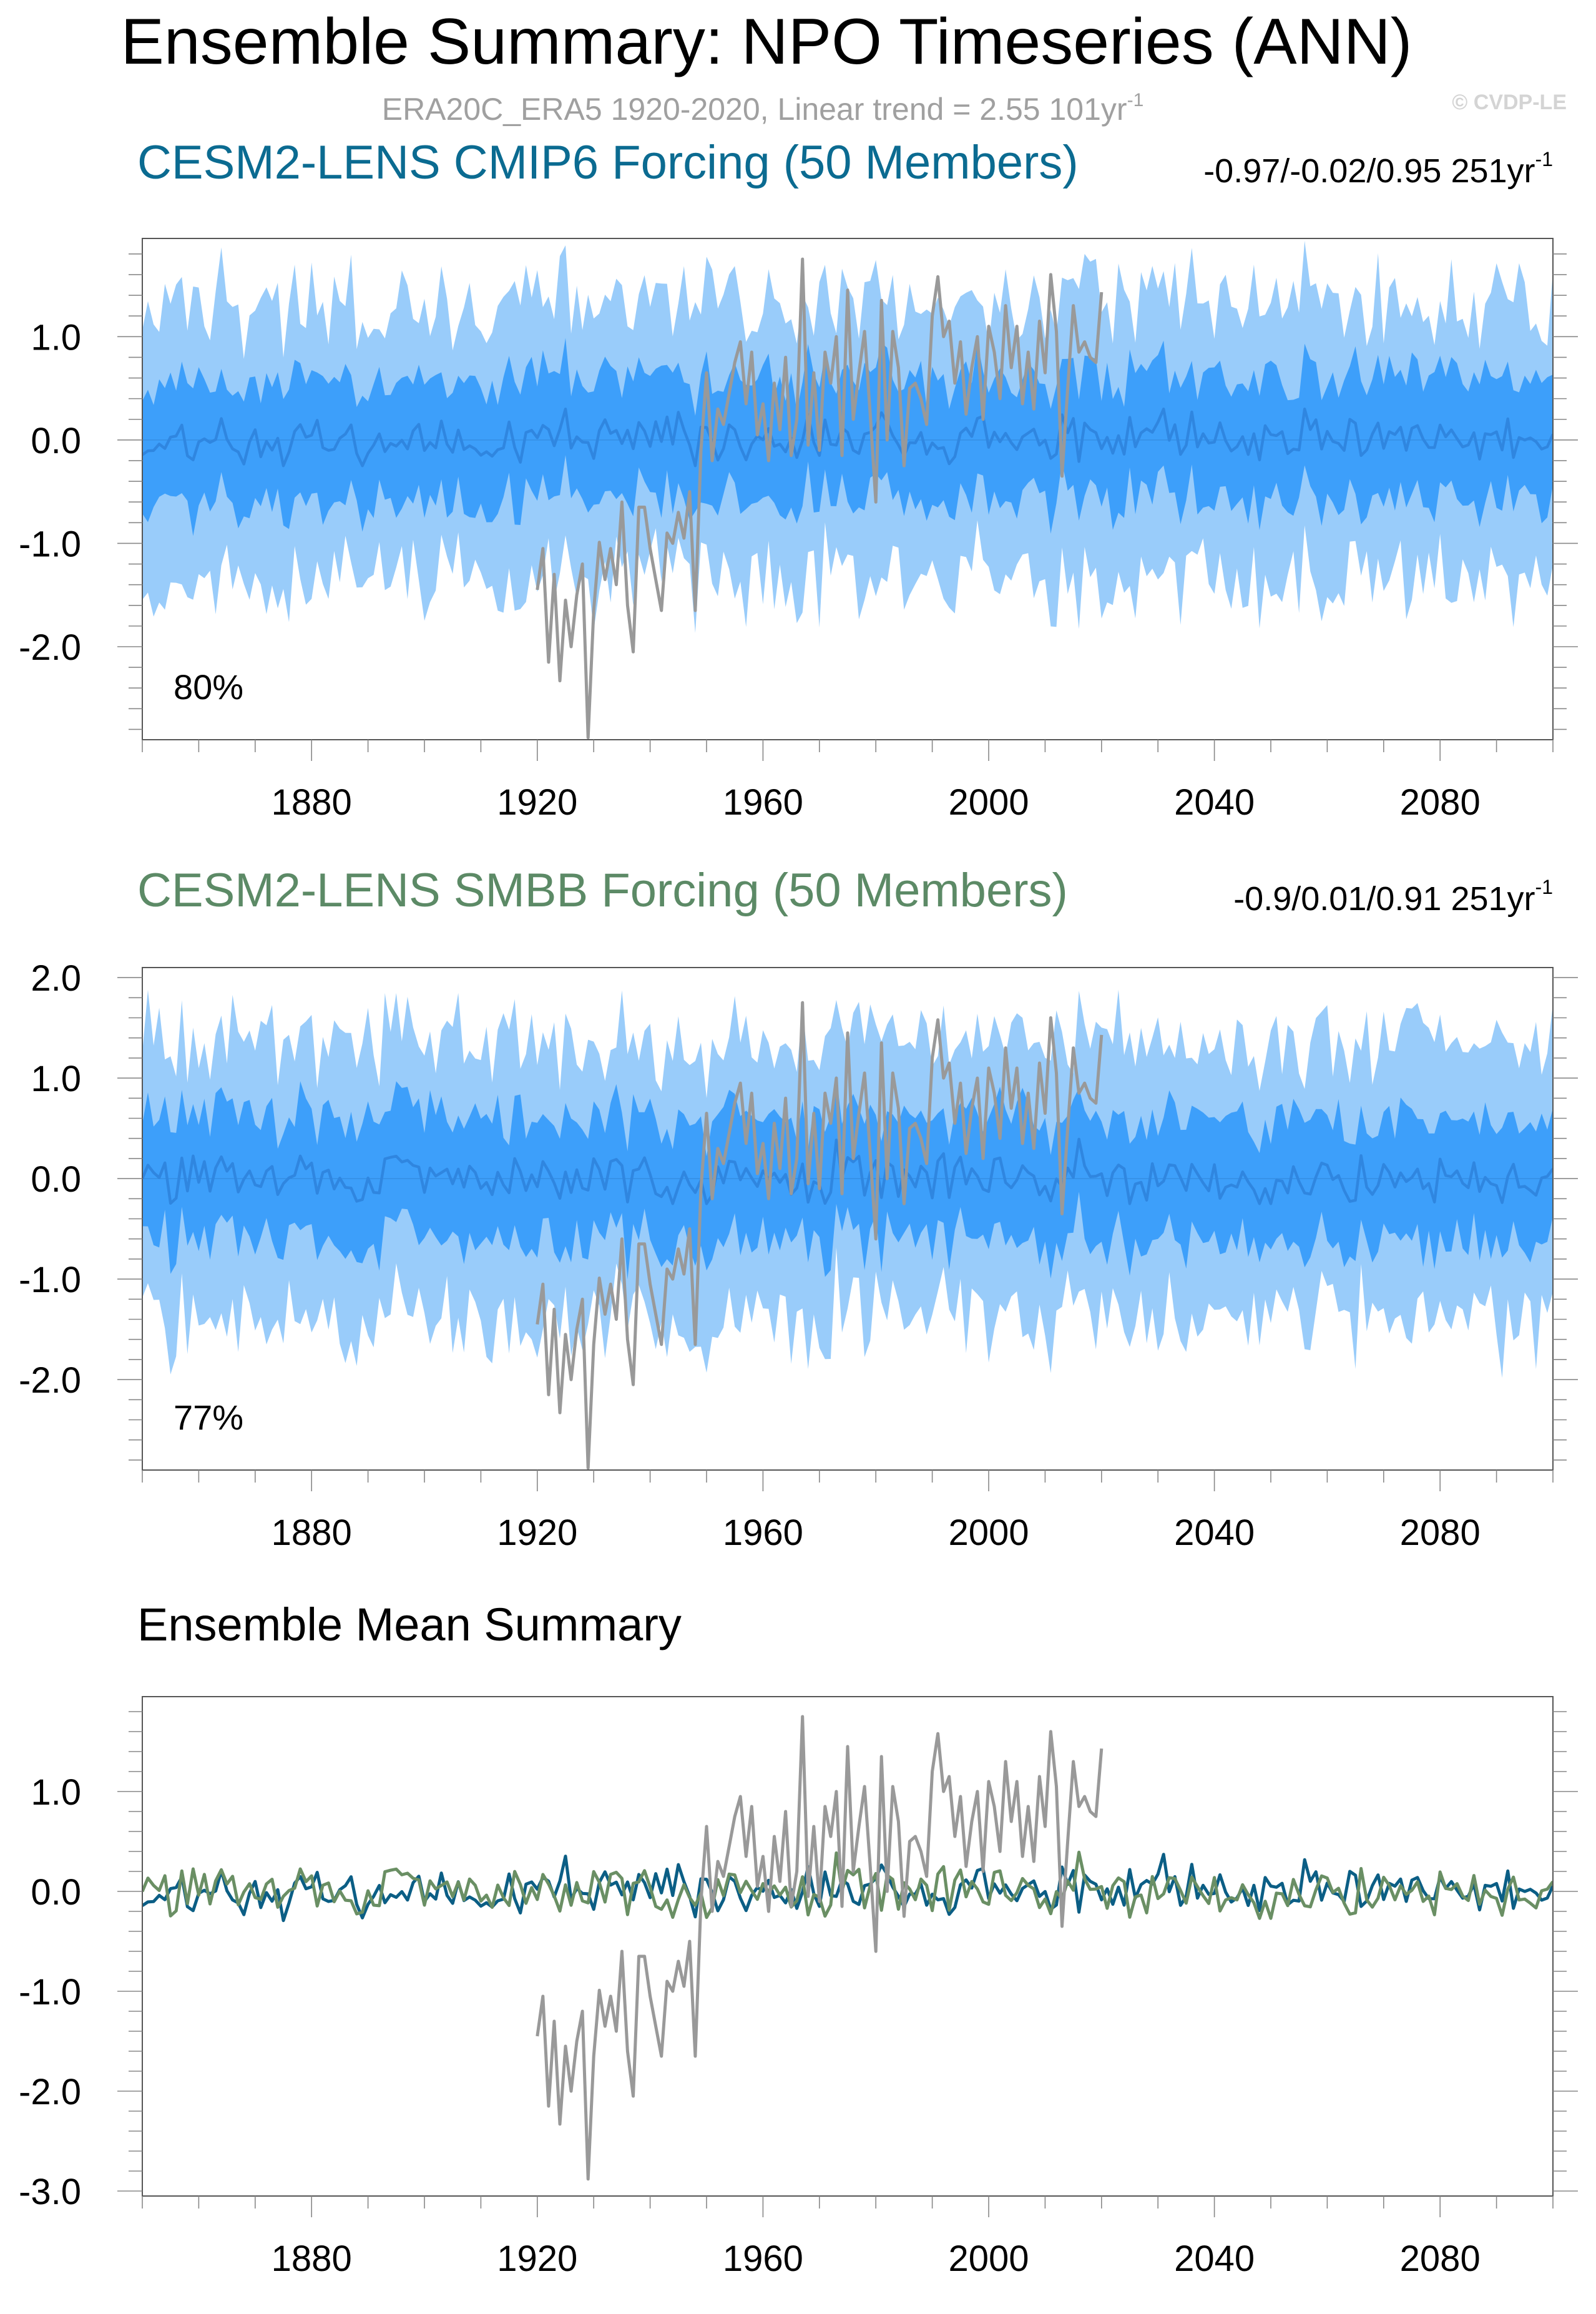 The width and height of the screenshot is (1596, 2314). Describe the element at coordinates (208, 687) in the screenshot. I see `match-percentage-label: 80%` at that location.